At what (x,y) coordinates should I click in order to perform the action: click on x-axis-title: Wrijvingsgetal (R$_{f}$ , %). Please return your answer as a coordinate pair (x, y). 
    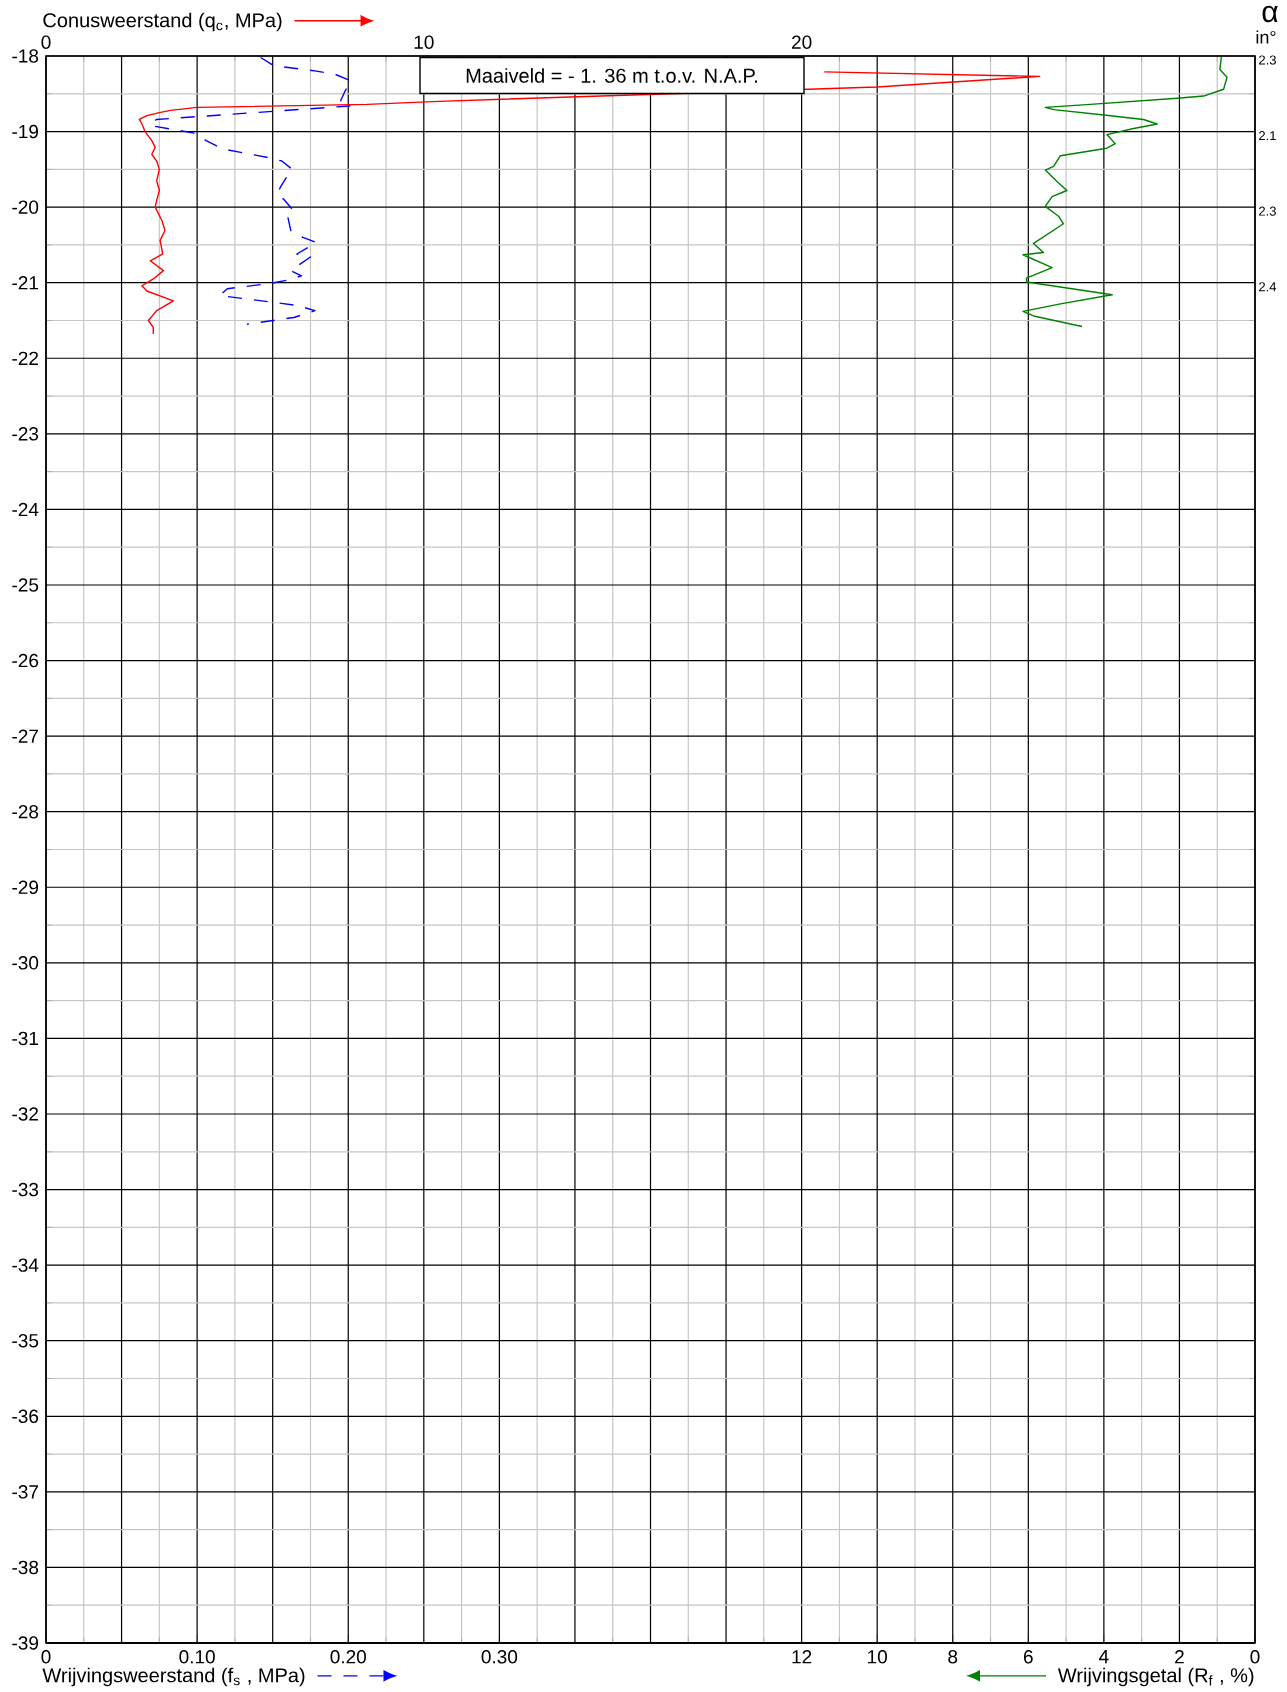
    Looking at the image, I should click on (1155, 1677).